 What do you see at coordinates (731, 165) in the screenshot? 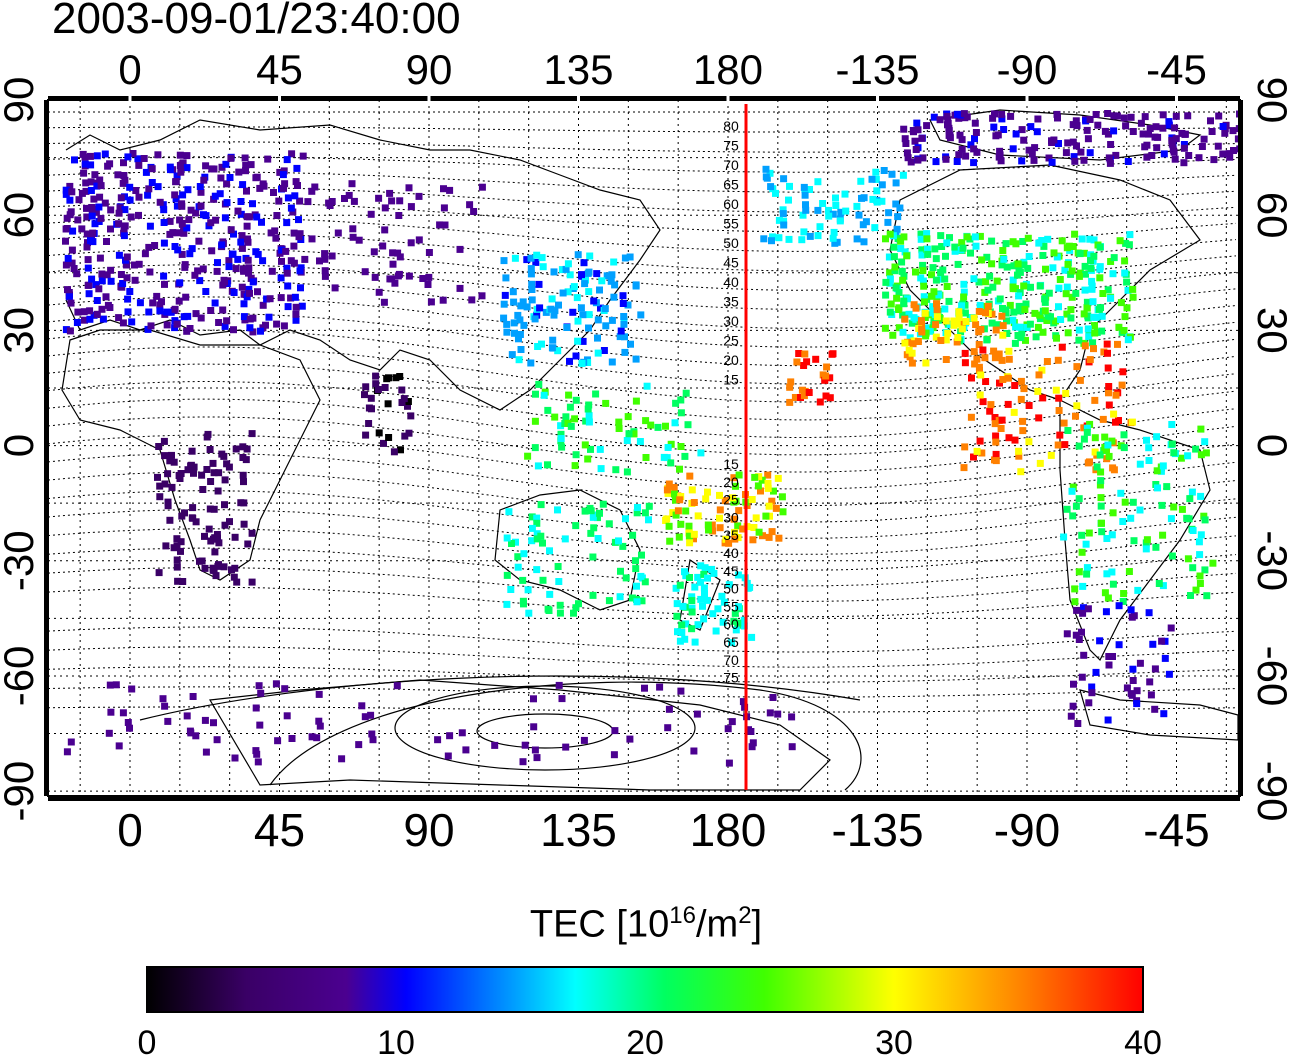
I see `contour-label: 70` at bounding box center [731, 165].